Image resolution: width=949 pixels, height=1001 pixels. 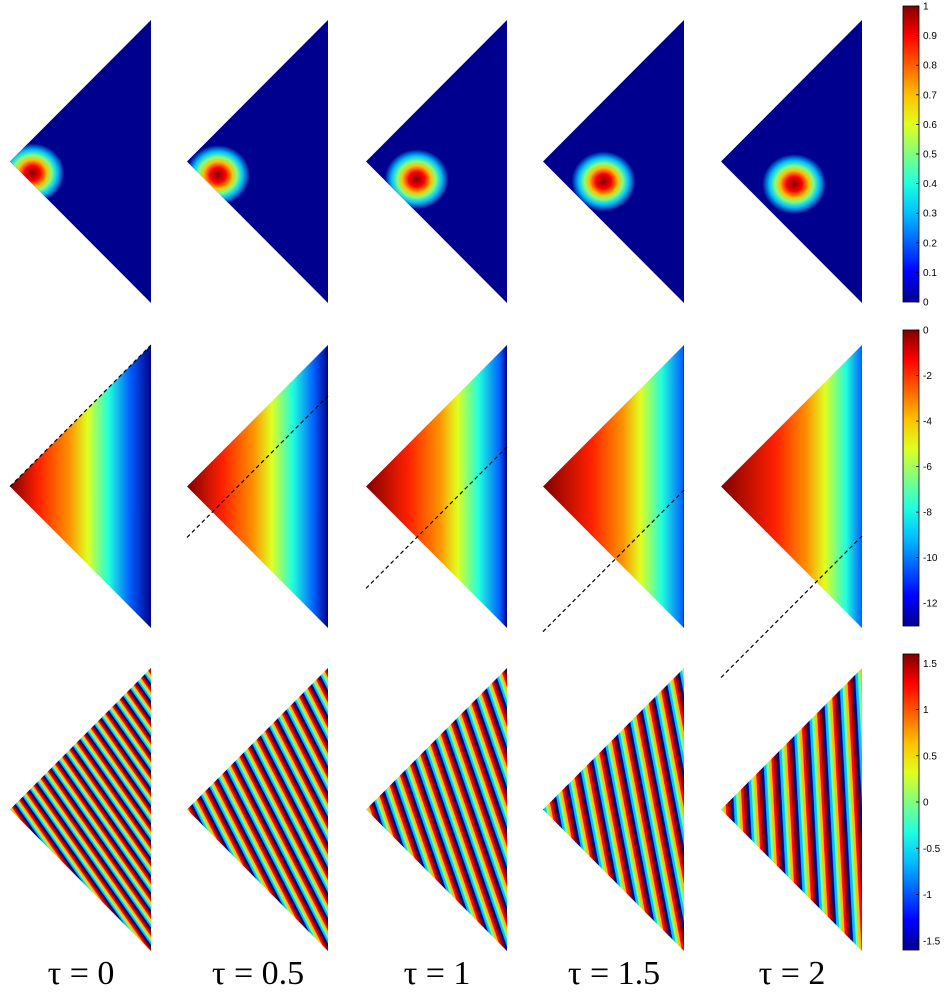 What do you see at coordinates (930, 66) in the screenshot?
I see `colorbar-tick-label: 0.8` at bounding box center [930, 66].